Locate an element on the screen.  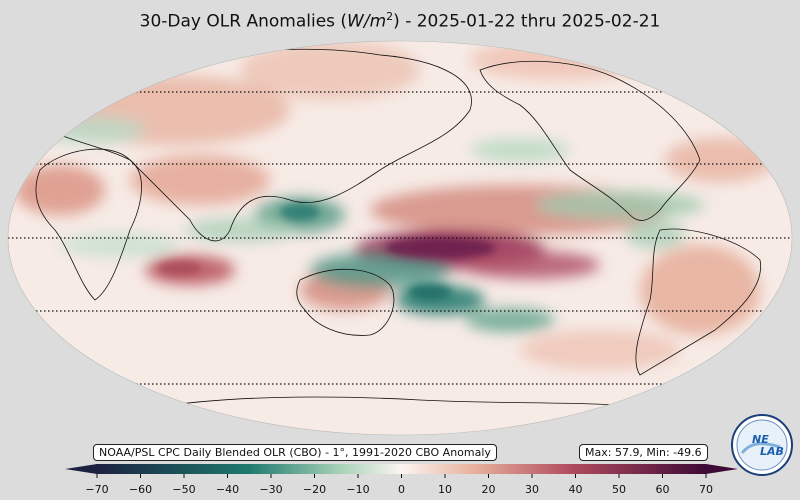
colorbar-tick-label: −10 is located at coordinates (357, 489).